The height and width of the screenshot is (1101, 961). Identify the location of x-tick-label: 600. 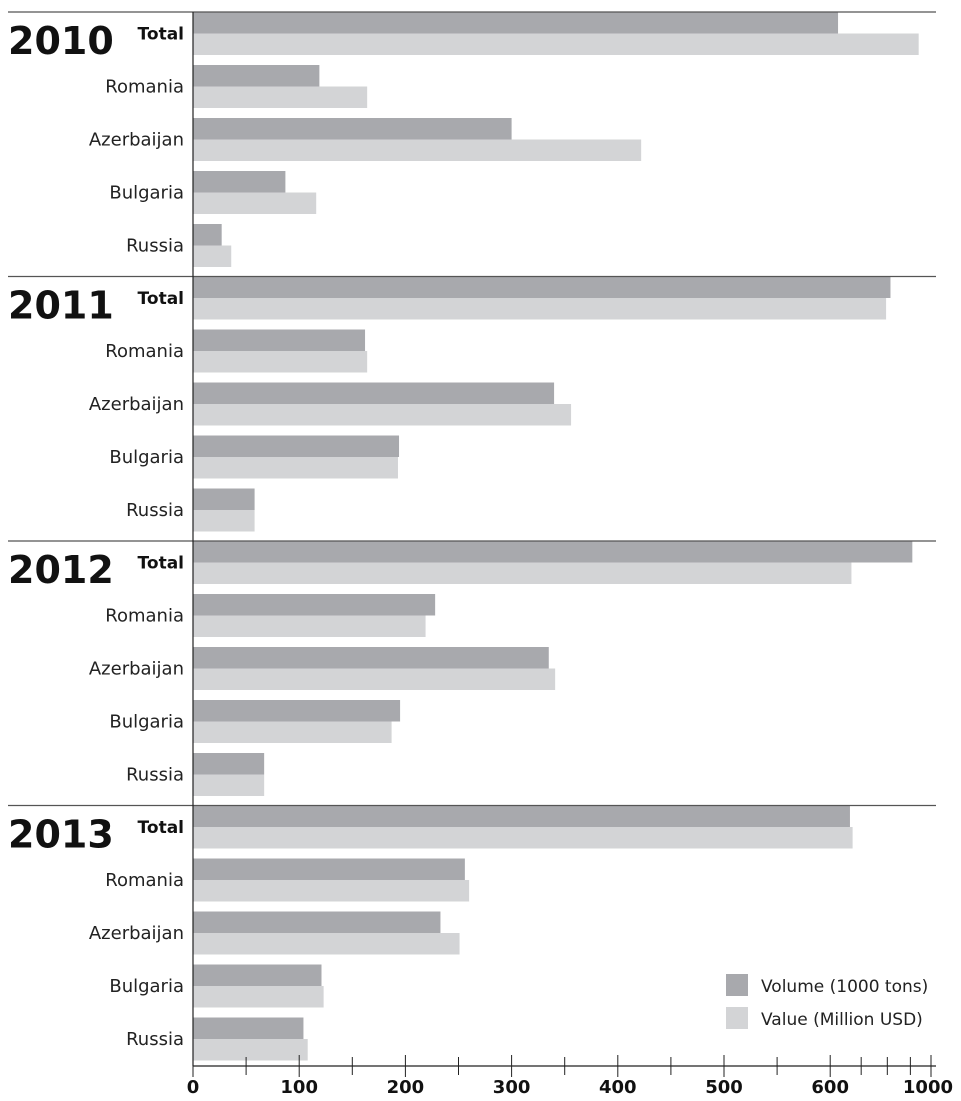
(830, 1087).